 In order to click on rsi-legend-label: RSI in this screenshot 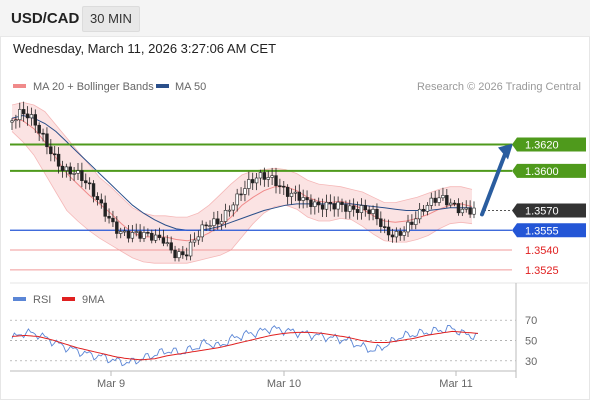, I will do `click(42, 300)`.